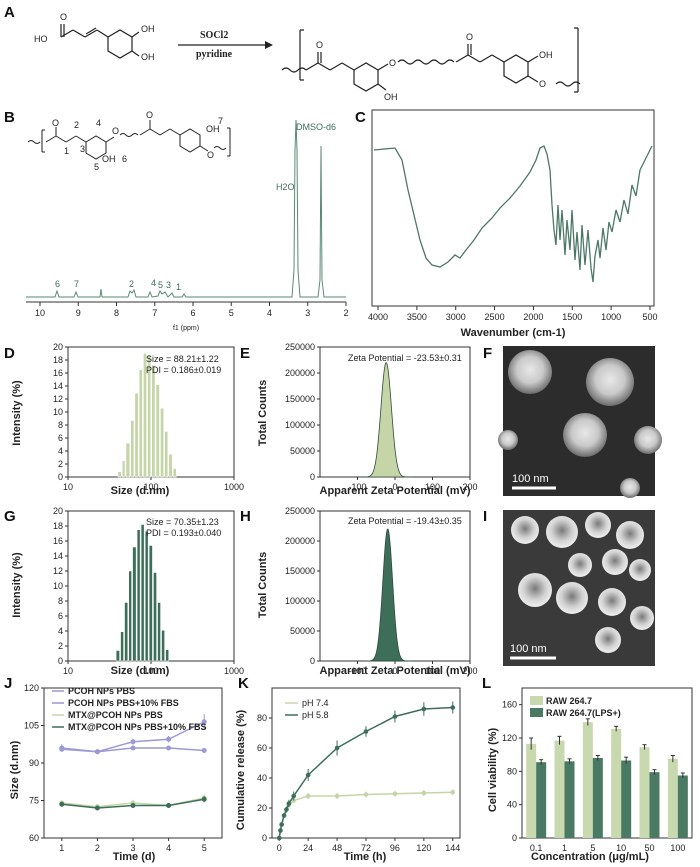 The image size is (700, 867). Describe the element at coordinates (134, 857) in the screenshot. I see `j-xlabel: Time (d)` at that location.